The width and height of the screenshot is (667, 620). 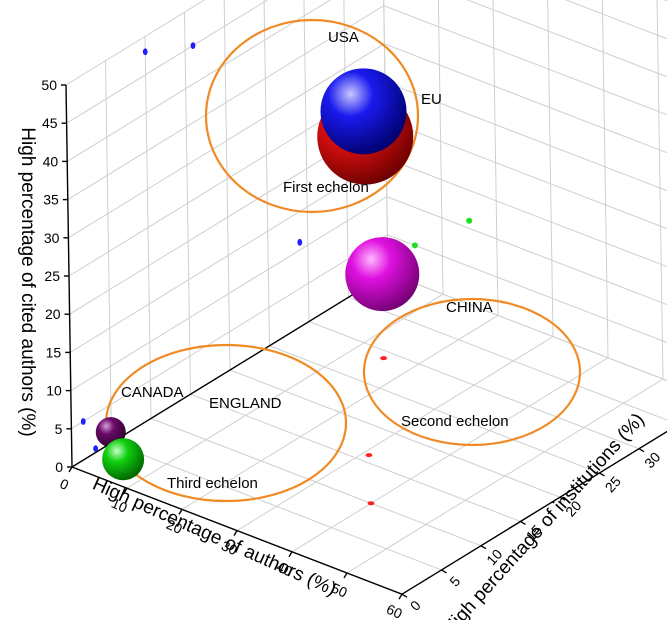 What do you see at coordinates (59, 429) in the screenshot?
I see `z-tick-label: 5` at bounding box center [59, 429].